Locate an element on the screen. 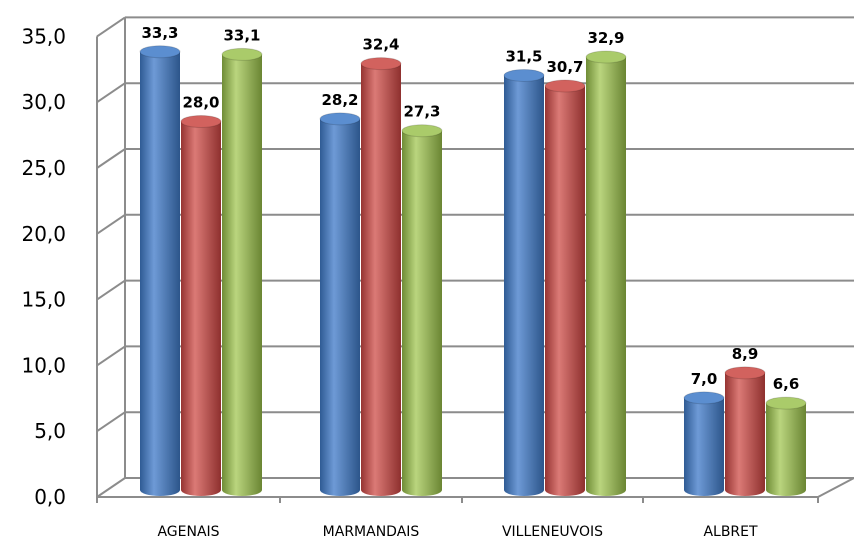 This screenshot has height=540, width=854. y-tick-label: 35,0 is located at coordinates (43, 36).